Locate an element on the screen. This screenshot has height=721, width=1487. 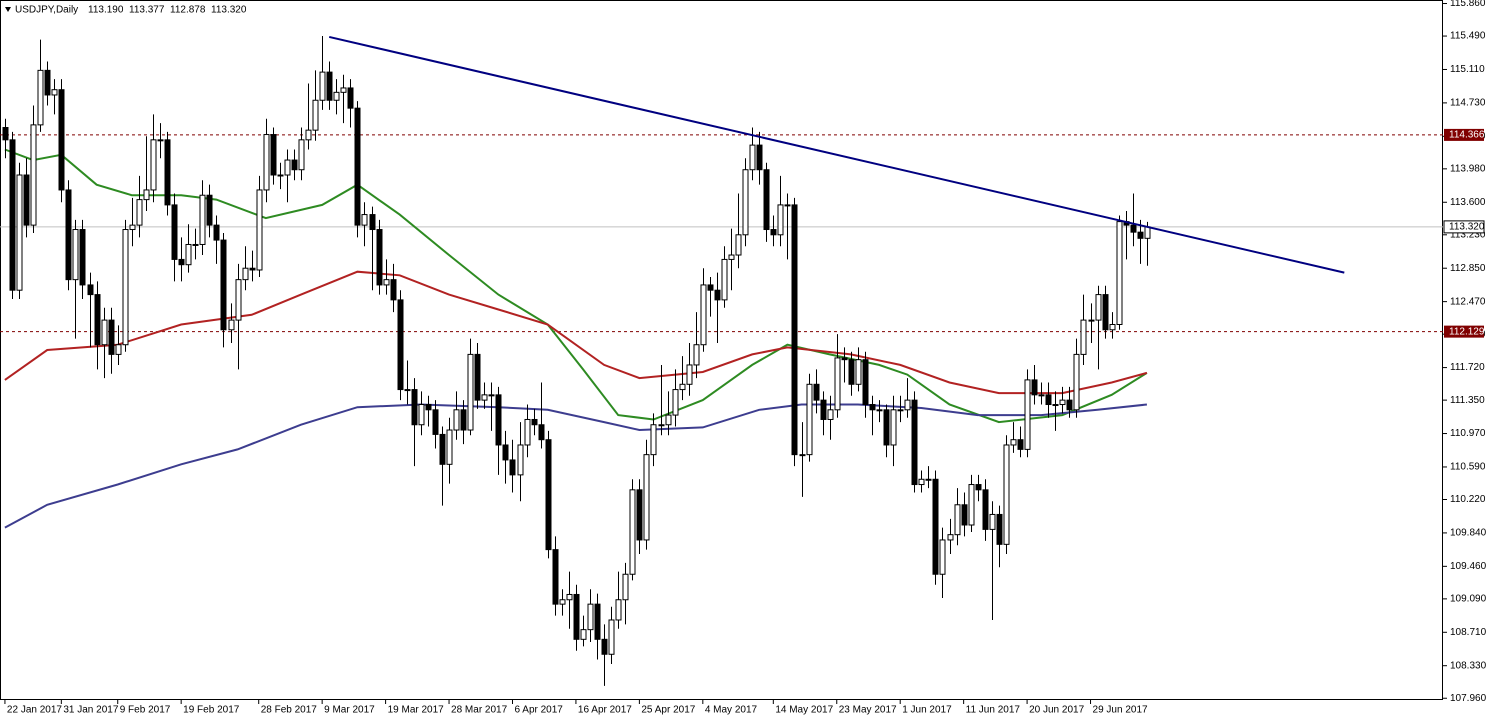
x-tick-label: 20 Jun 2017 is located at coordinates (1056, 710).